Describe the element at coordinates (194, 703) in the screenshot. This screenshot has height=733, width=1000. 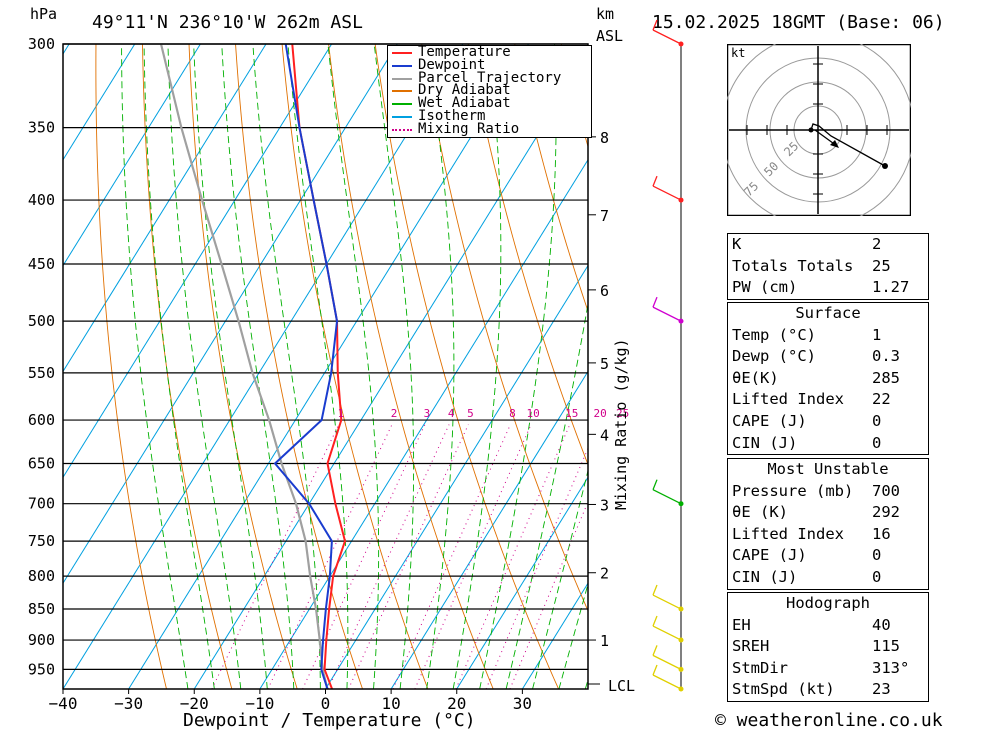
I see `temperature-tick-label: −20` at that location.